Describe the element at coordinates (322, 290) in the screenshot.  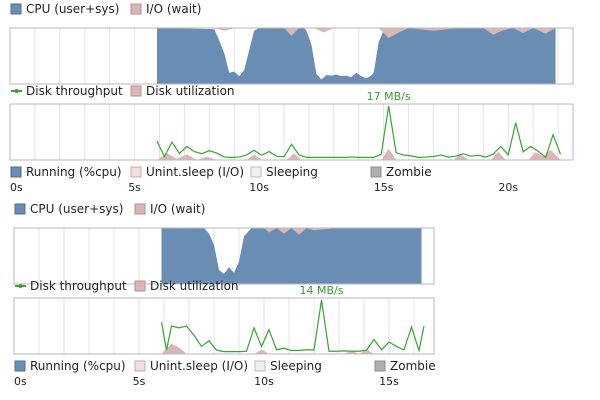
I see `disk-peak-label: 14 MB/s` at that location.